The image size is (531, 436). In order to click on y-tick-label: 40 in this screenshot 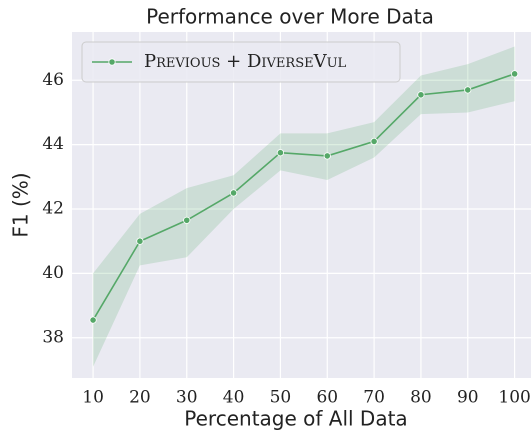, I will do `click(53, 273)`.